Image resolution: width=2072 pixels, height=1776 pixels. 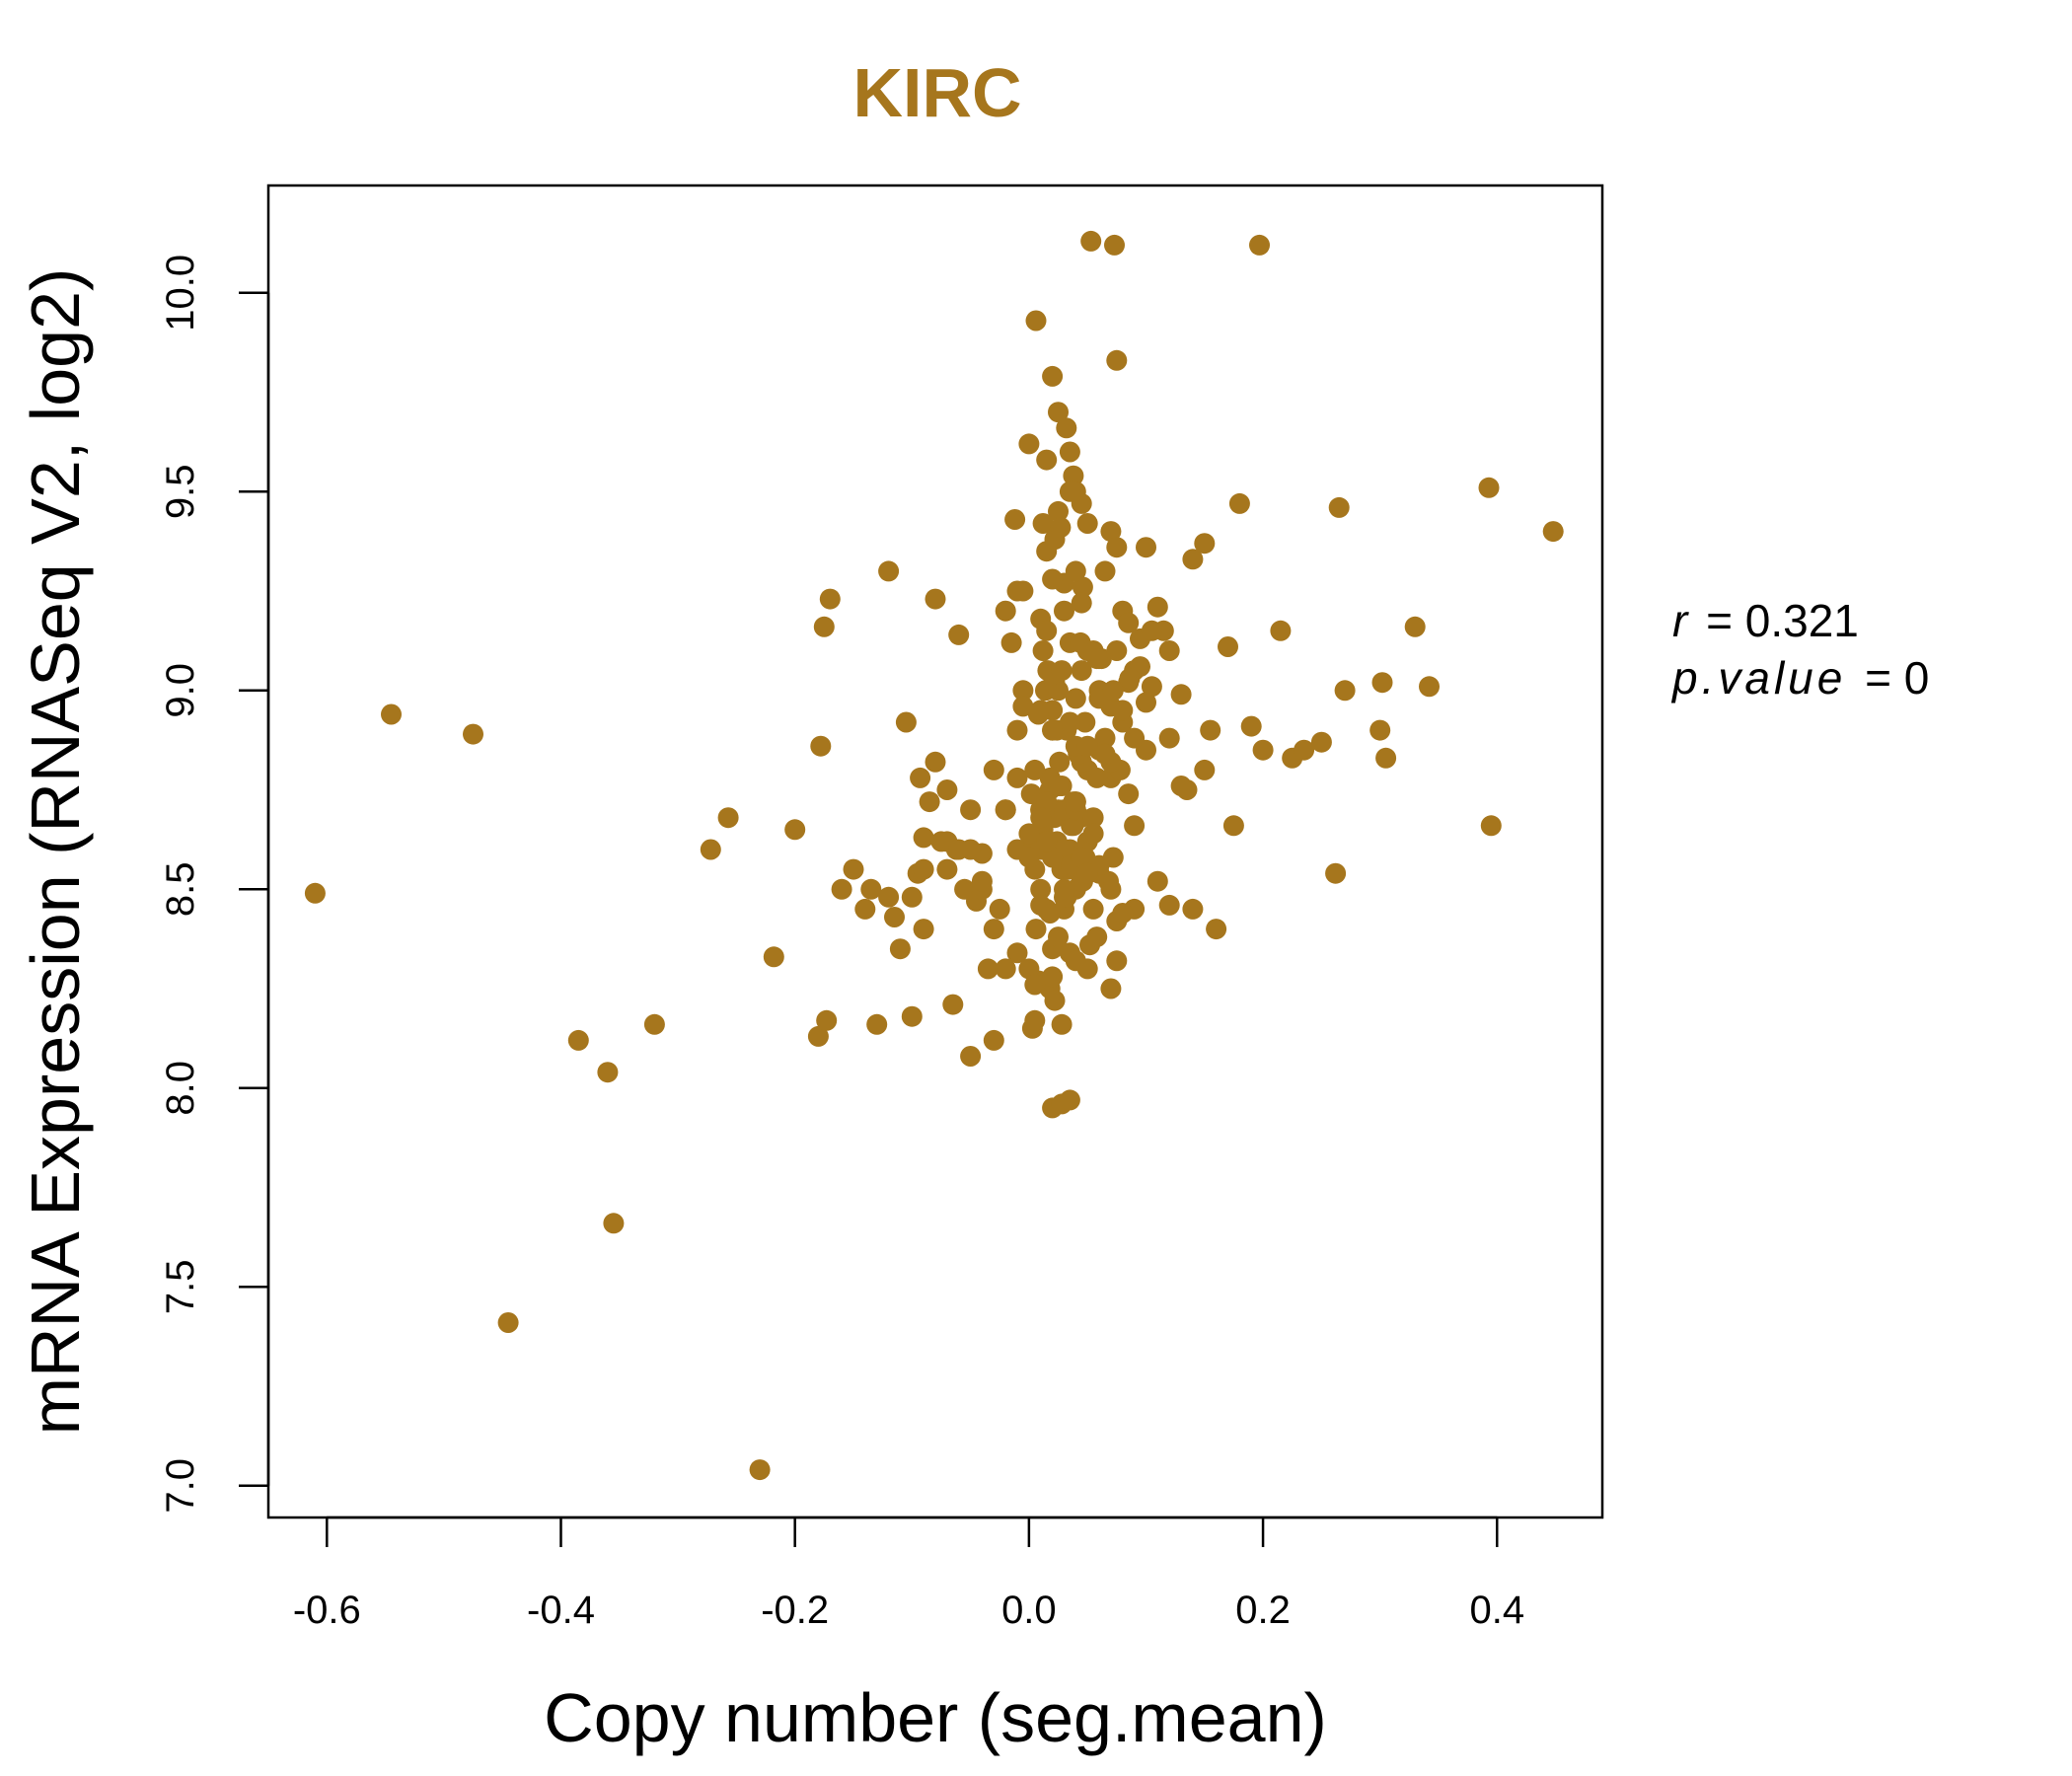 I want to click on x-tick-label: -0.4, so click(x=561, y=1610).